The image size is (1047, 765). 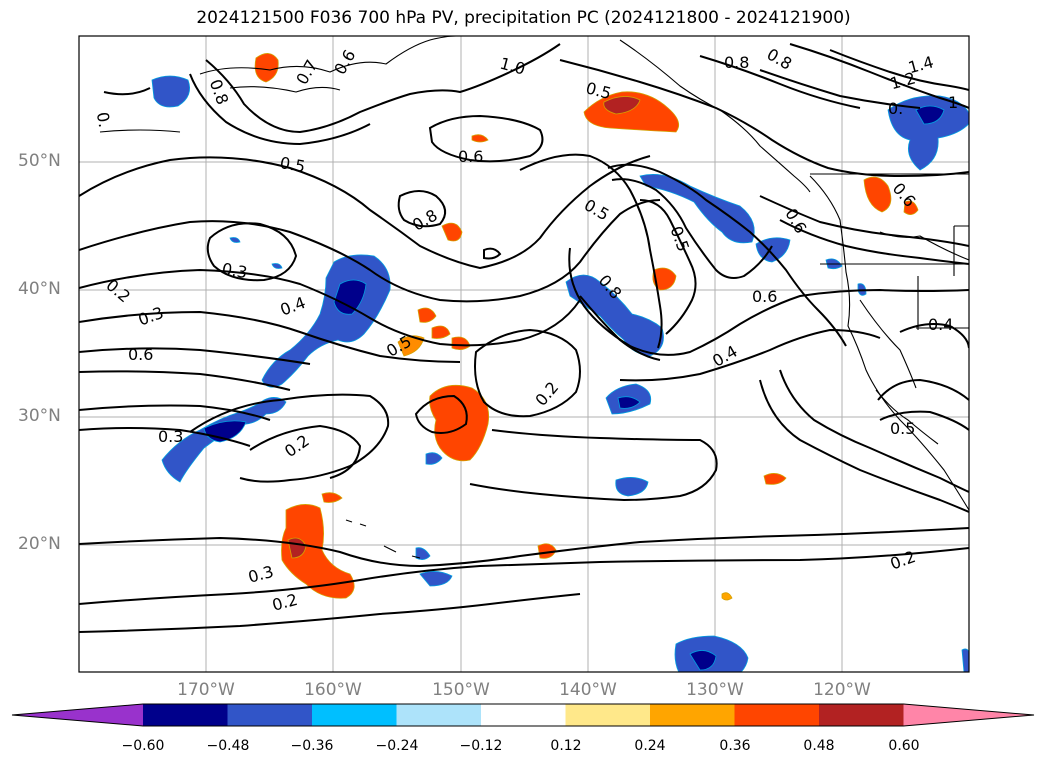 I want to click on colorbar-tick: −0.24, so click(x=397, y=746).